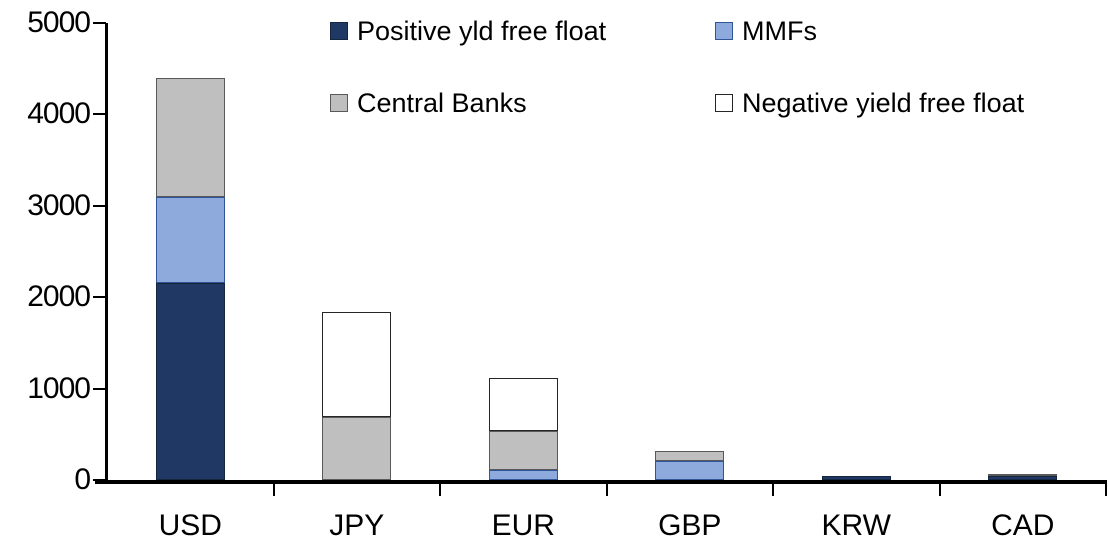 This screenshot has width=1109, height=556. Describe the element at coordinates (856, 525) in the screenshot. I see `x-category-label-krw: KRW` at that location.